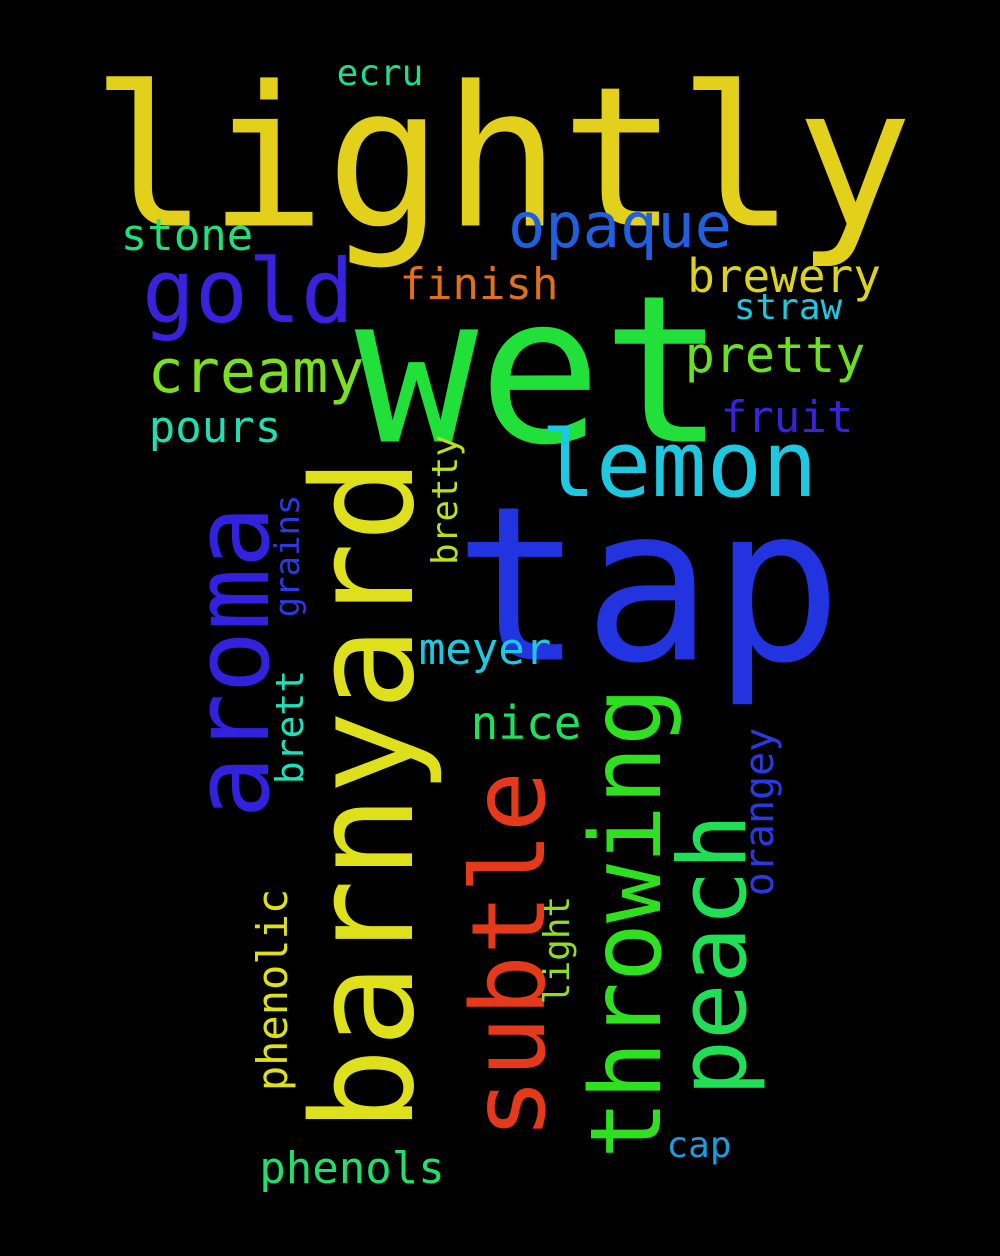 The width and height of the screenshot is (1000, 1256). I want to click on word-ecru: ecru, so click(380, 73).